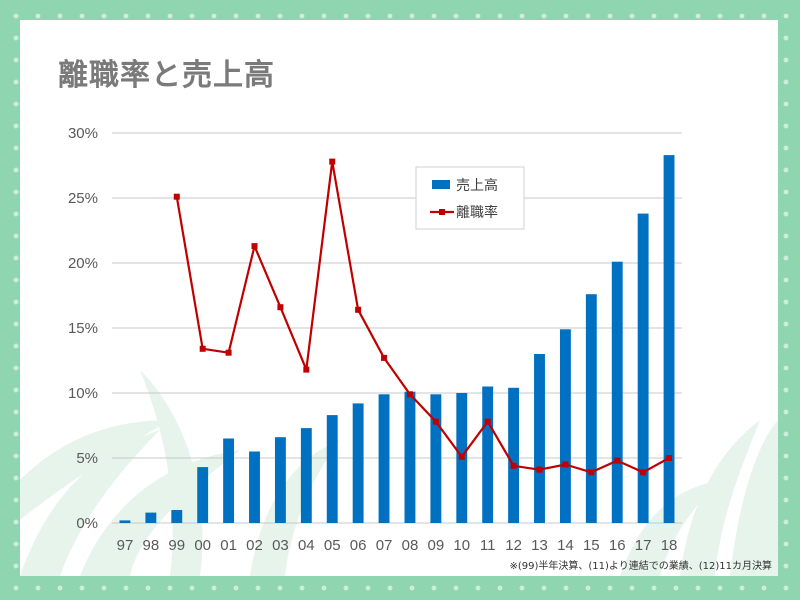 Image resolution: width=800 pixels, height=600 pixels. What do you see at coordinates (477, 185) in the screenshot?
I see `legend-label-sales: 売上高` at bounding box center [477, 185].